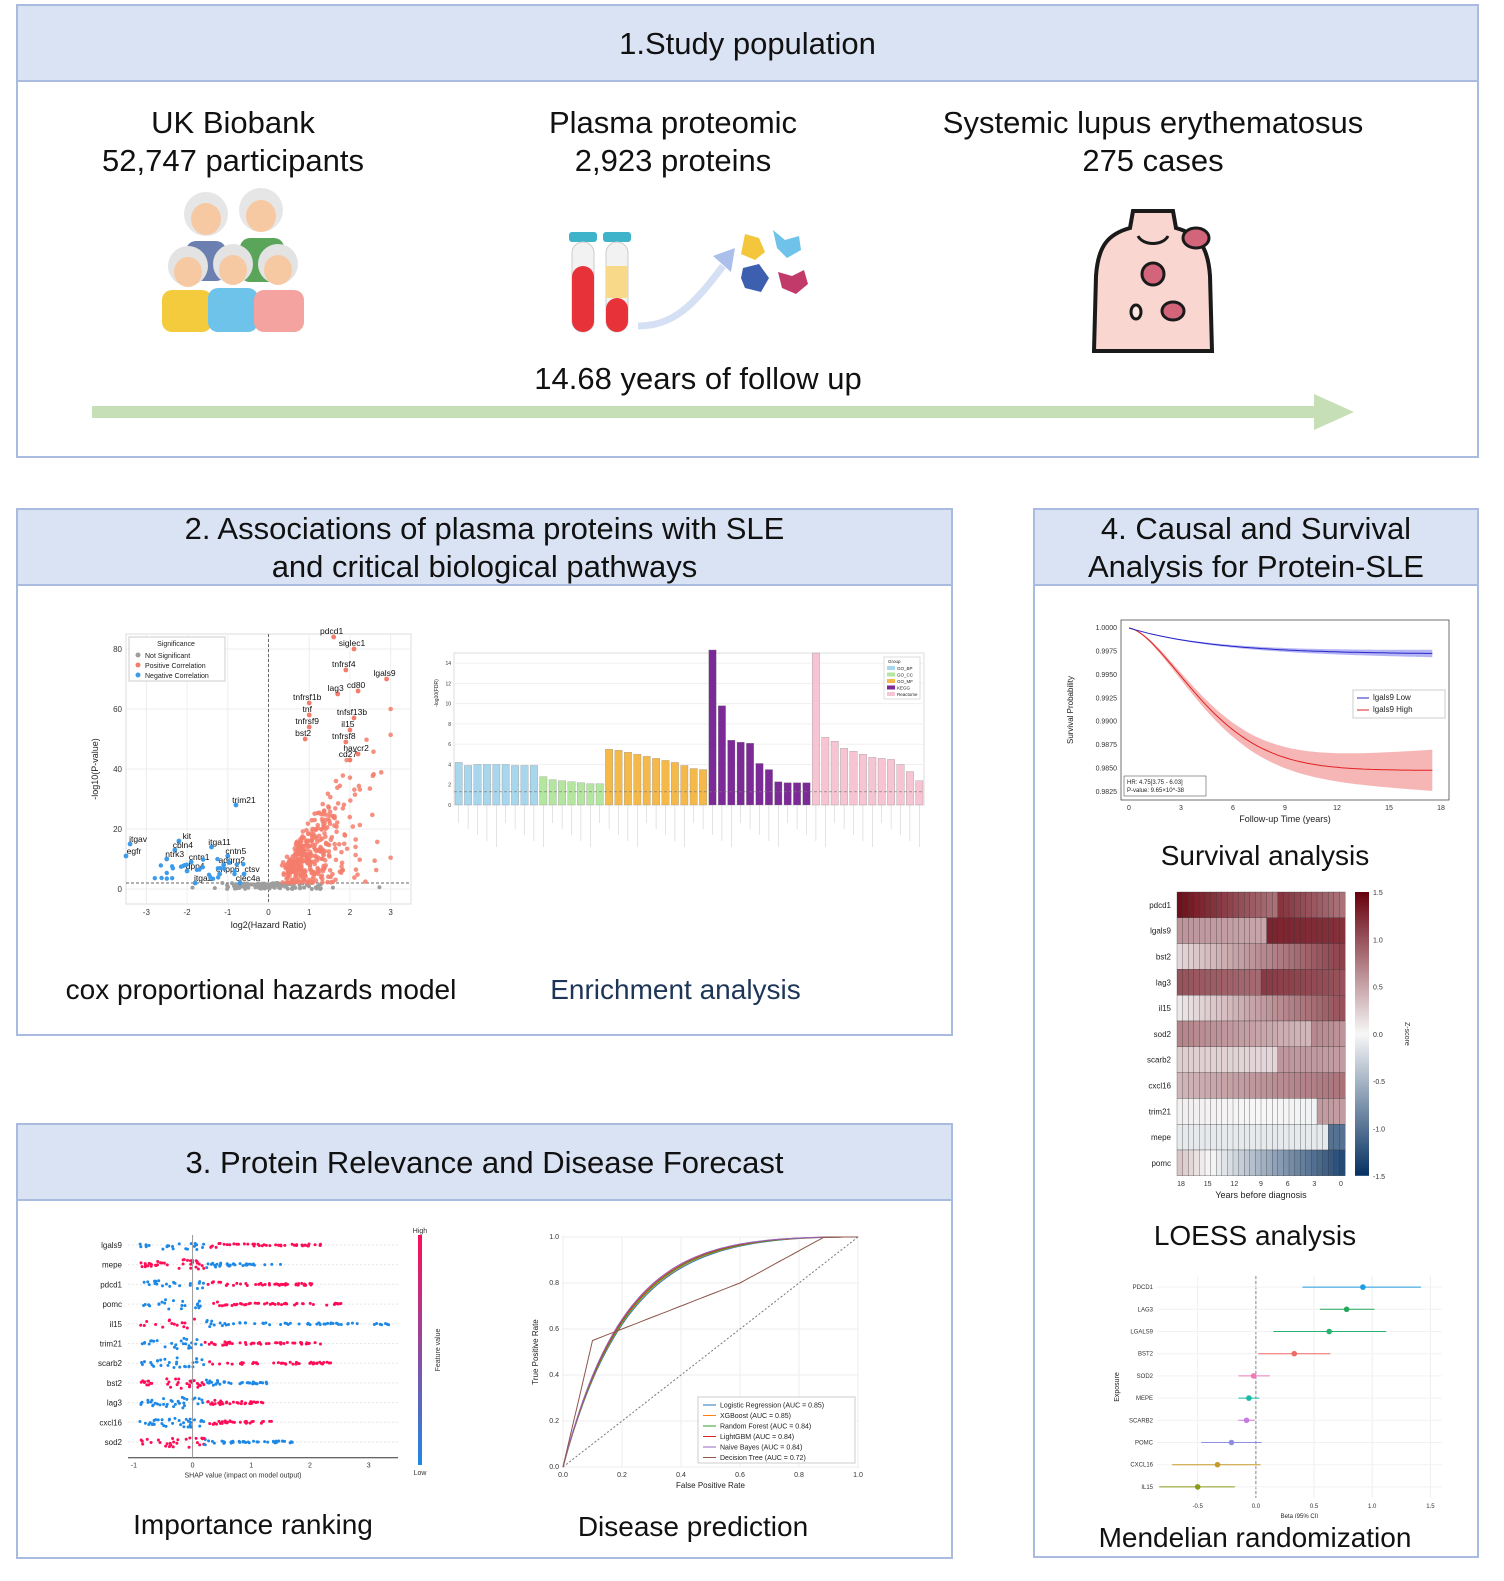  I want to click on volcano-label: tnf, so click(307, 709).